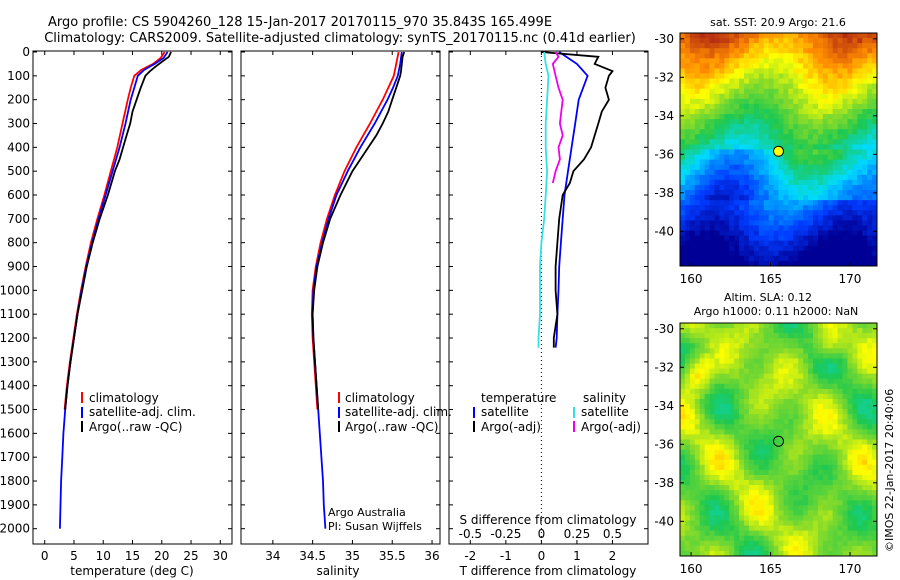 This screenshot has height=580, width=900. I want to click on lat-tick-label: -30, so click(664, 329).